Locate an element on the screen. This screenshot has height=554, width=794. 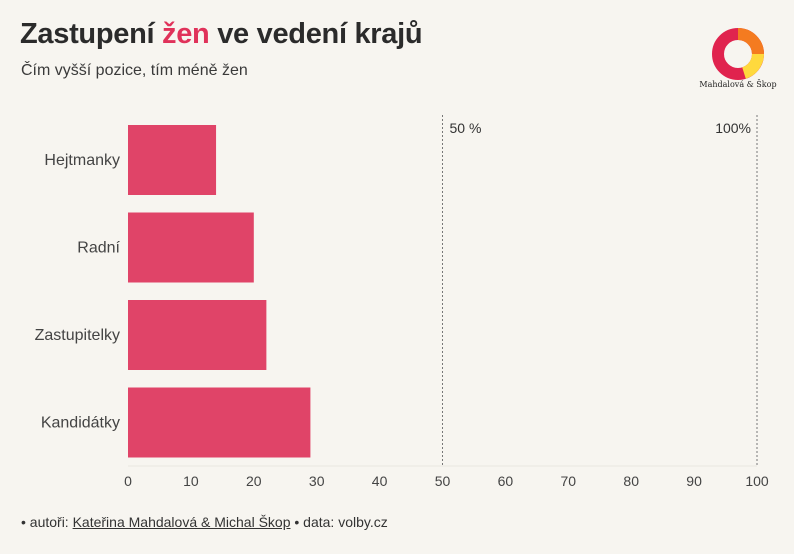
x-tick-label: 80 is located at coordinates (631, 481).